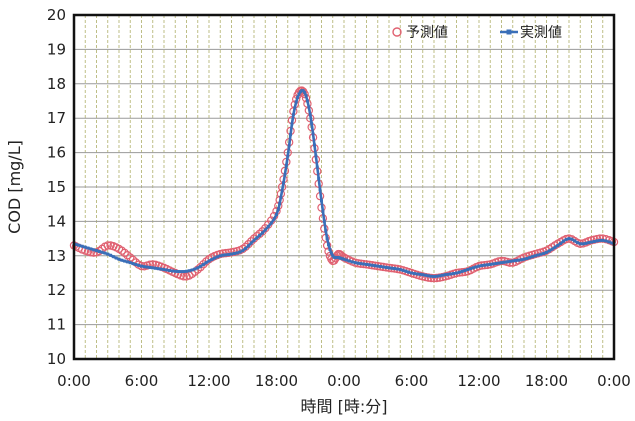  I want to click on x-axis-title: 時間 [時:分], so click(344, 406).